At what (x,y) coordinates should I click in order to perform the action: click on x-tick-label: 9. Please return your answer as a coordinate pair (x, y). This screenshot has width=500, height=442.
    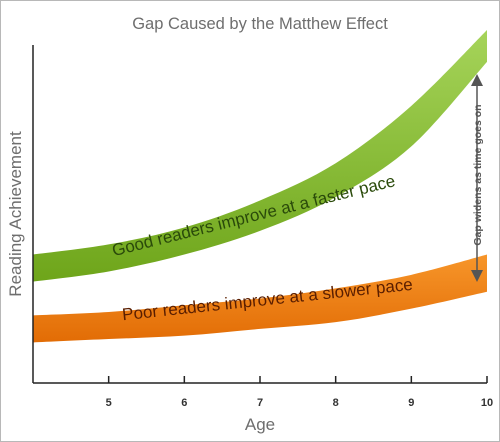
    Looking at the image, I should click on (411, 403).